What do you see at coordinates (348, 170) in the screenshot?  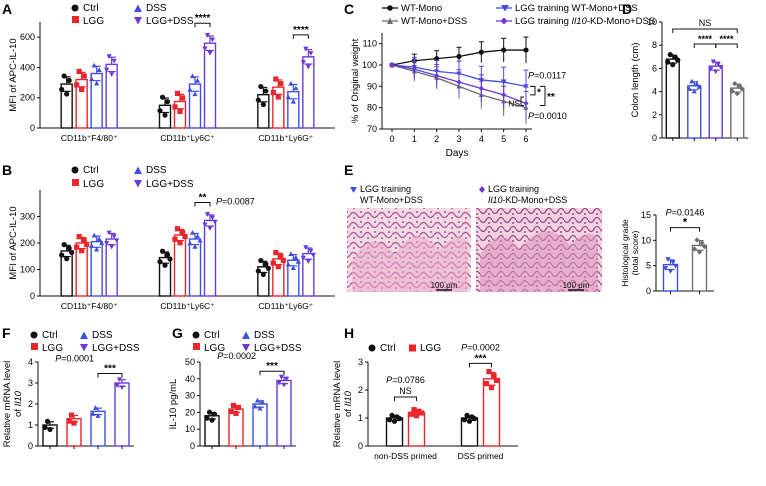 I see `panel-label-e: E` at bounding box center [348, 170].